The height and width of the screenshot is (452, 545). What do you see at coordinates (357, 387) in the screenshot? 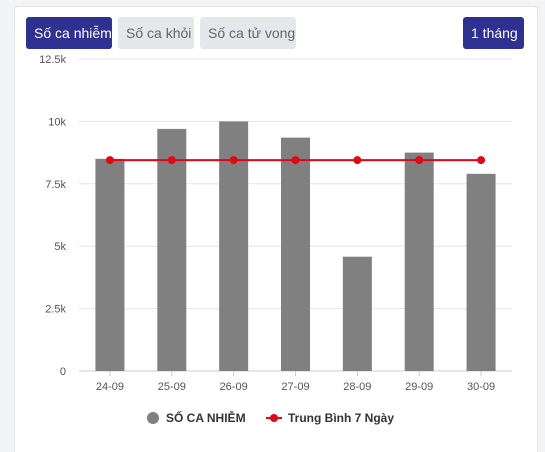
I see `x-tick-label: 28-09` at bounding box center [357, 387].